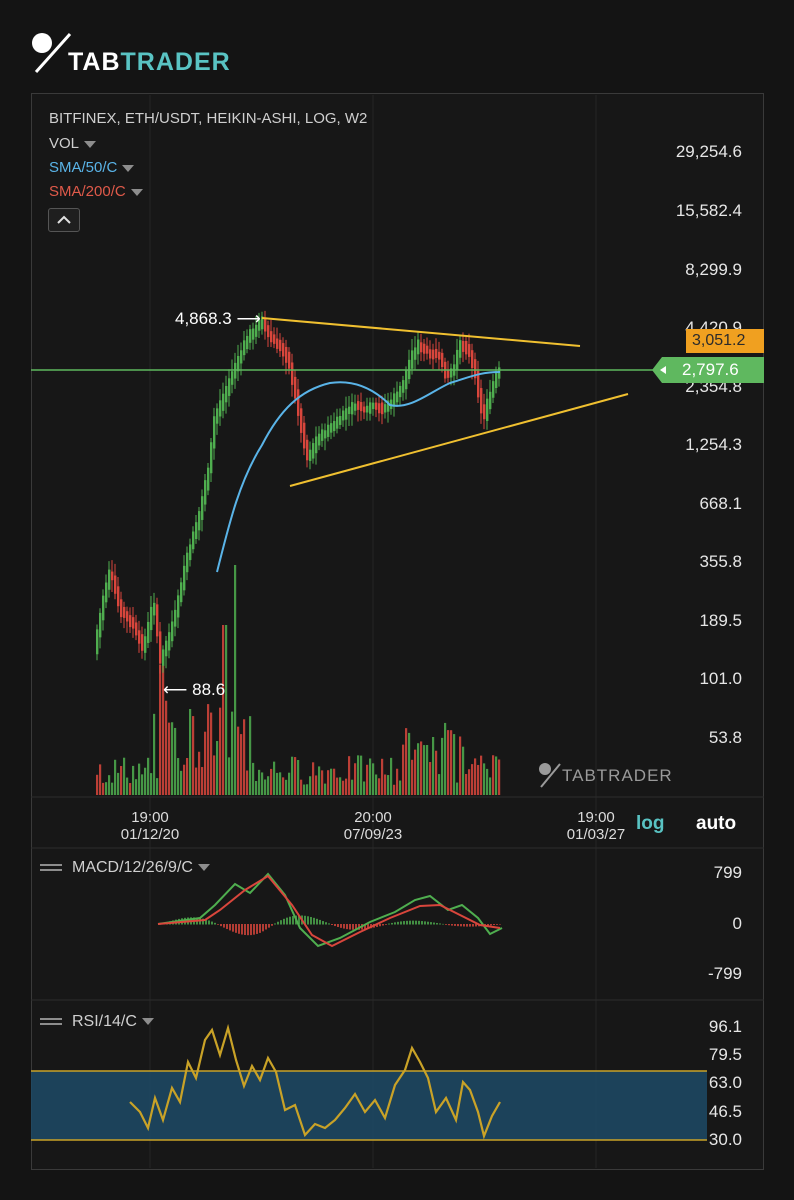 This screenshot has width=794, height=1200. What do you see at coordinates (725, 341) in the screenshot?
I see `alert-price-tag: 3,051.2` at bounding box center [725, 341].